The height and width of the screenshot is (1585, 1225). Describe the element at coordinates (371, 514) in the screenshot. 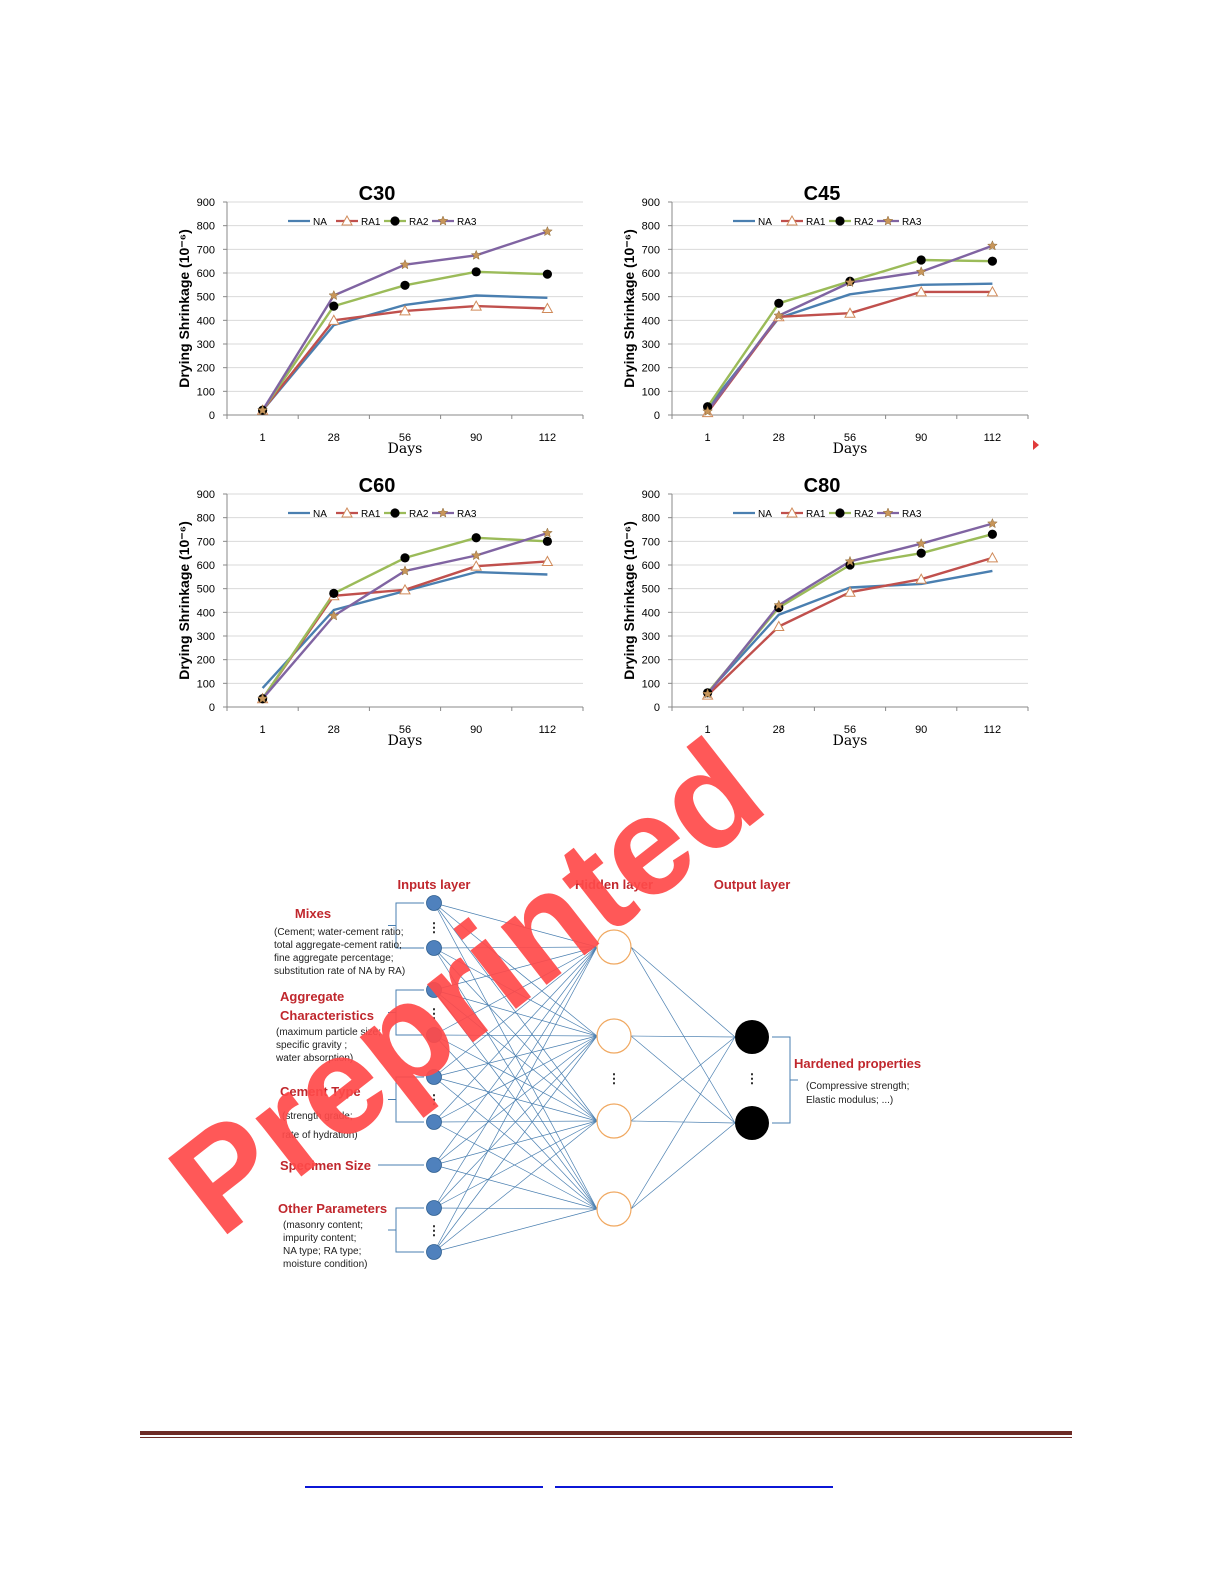

I see `legend-entry: RA1` at that location.